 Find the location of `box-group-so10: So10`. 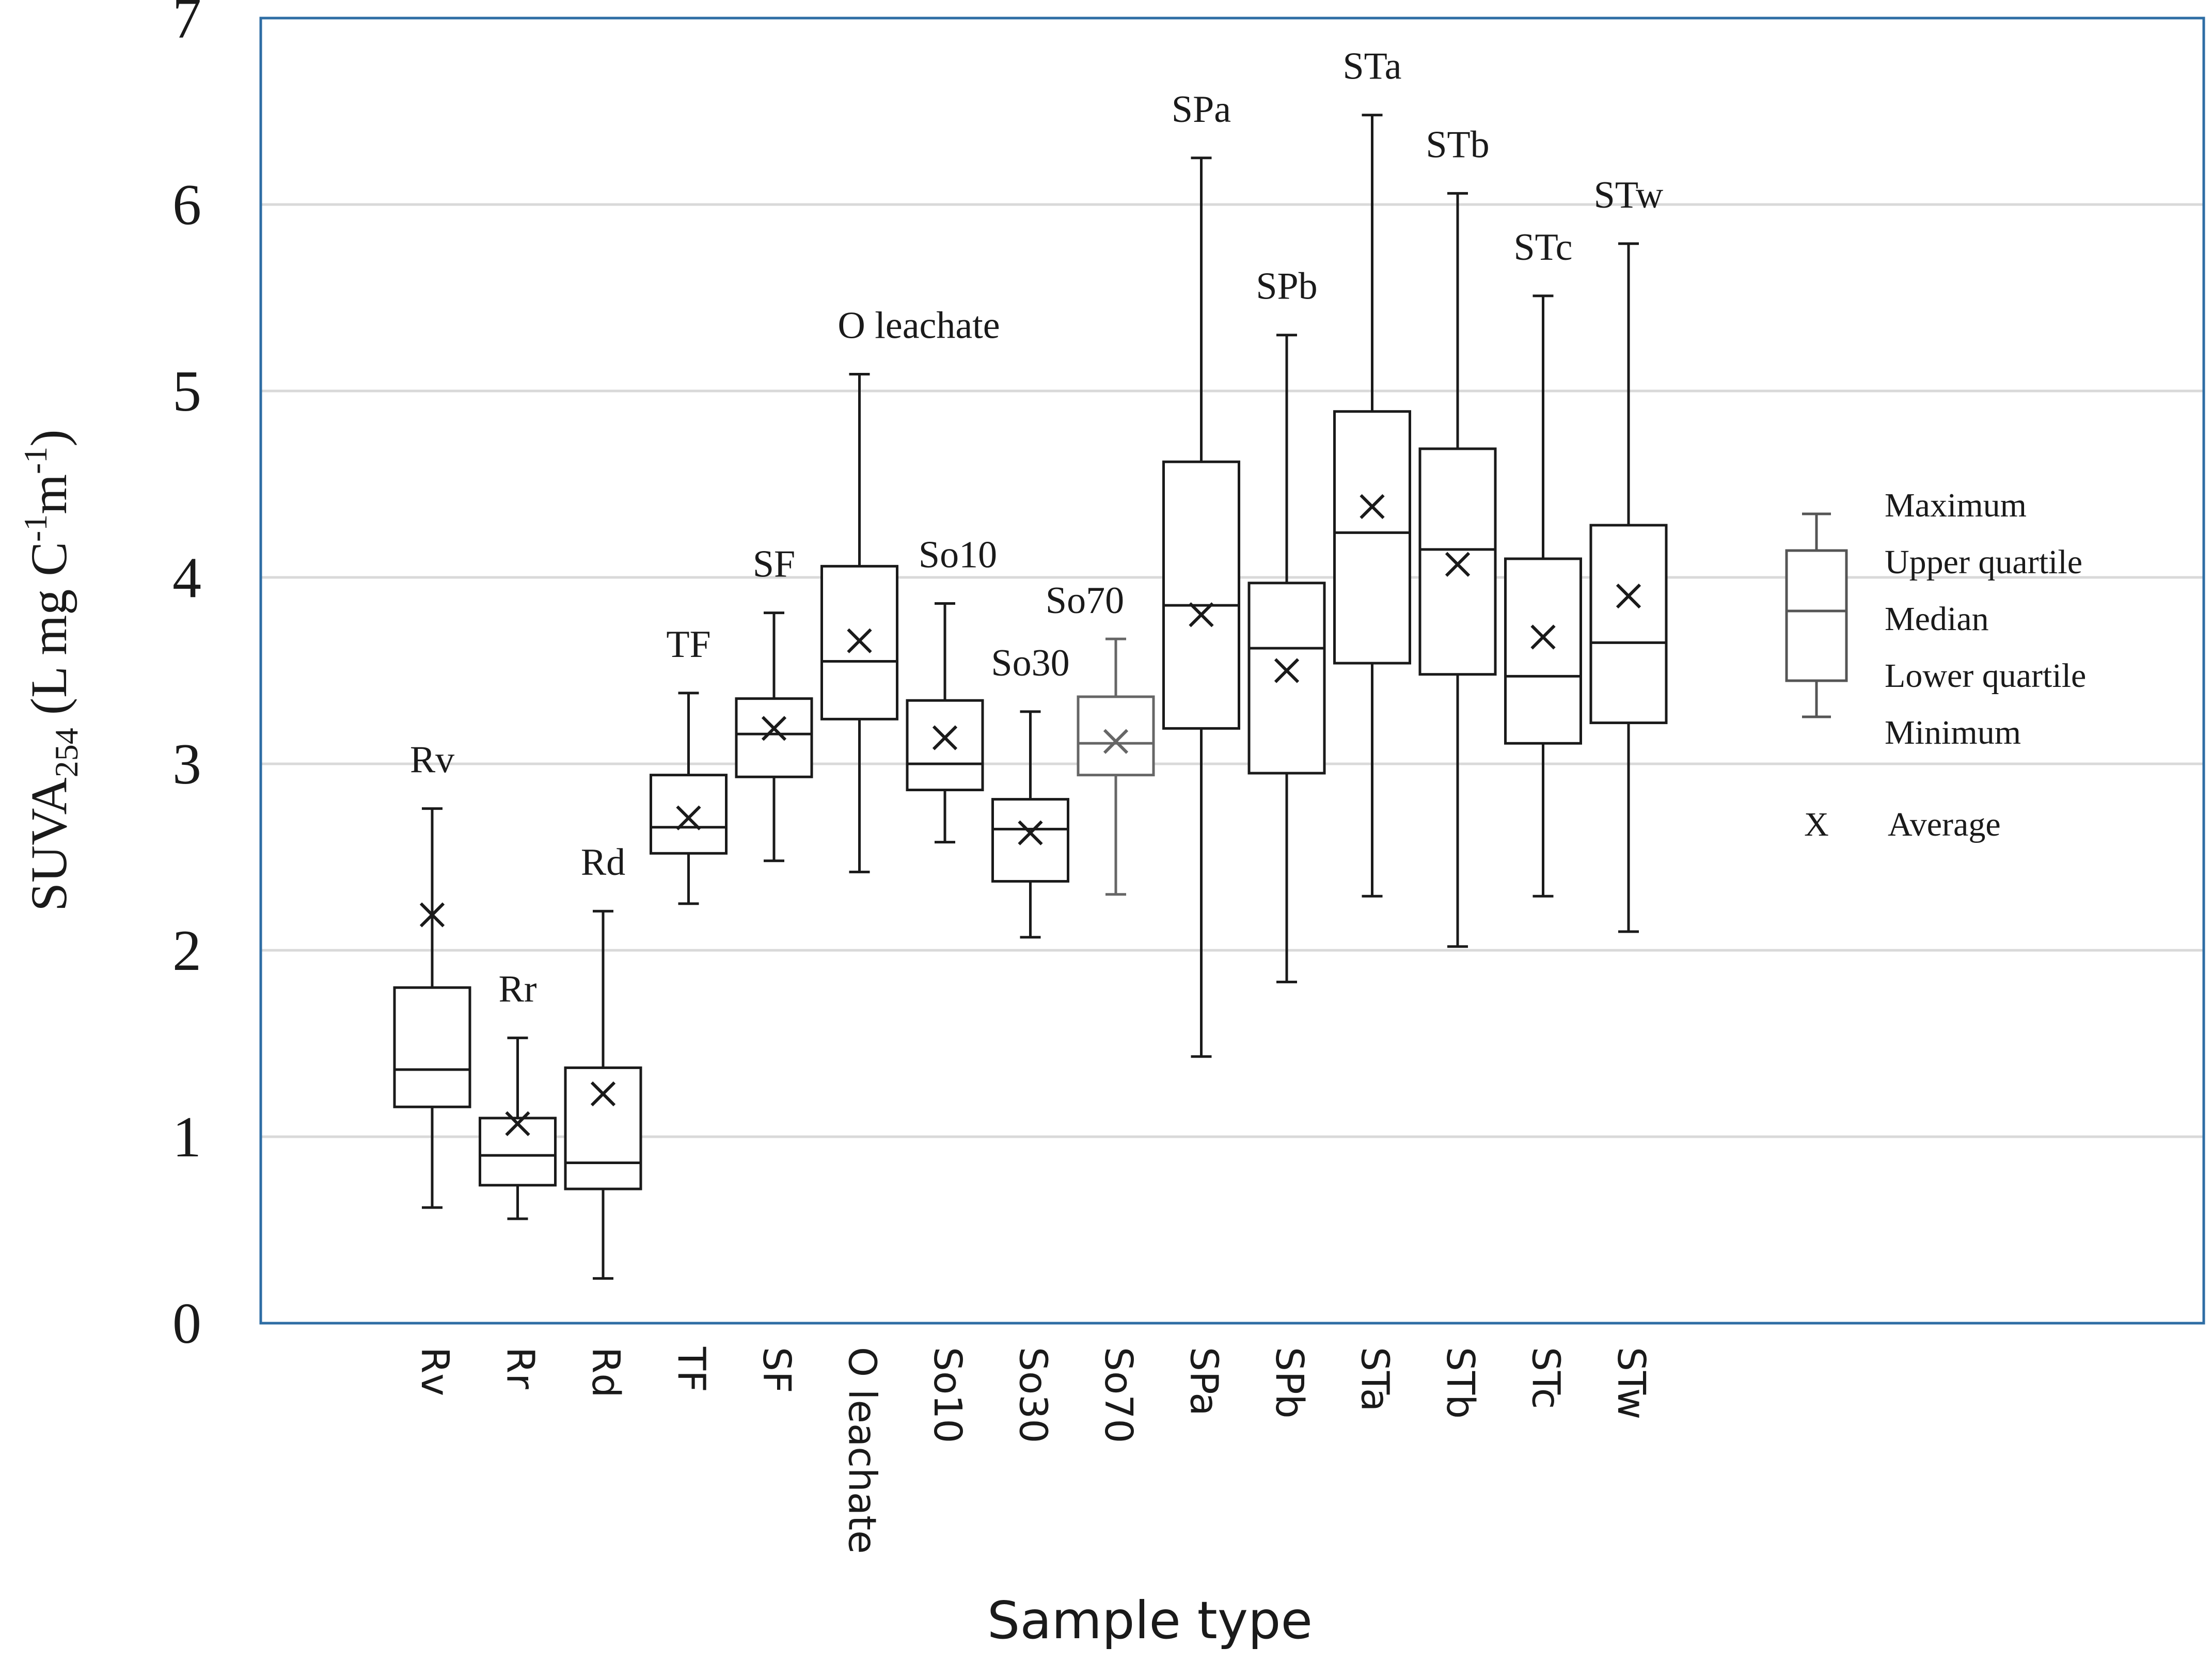

box-group-so10: So10 is located at coordinates (952, 689).